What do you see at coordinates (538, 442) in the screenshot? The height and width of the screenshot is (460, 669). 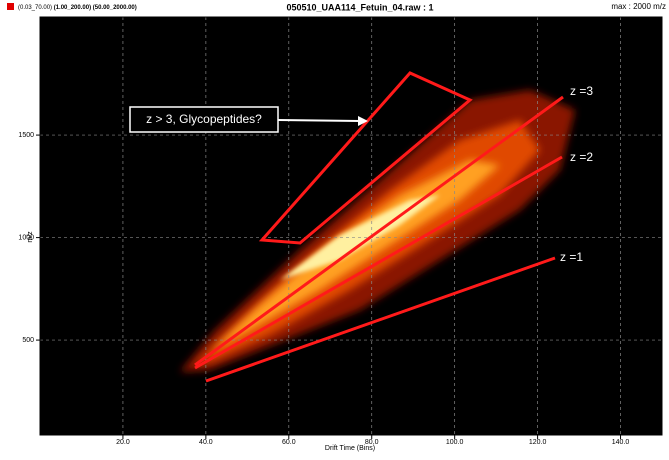 I see `x-tick-label: 120.0` at bounding box center [538, 442].